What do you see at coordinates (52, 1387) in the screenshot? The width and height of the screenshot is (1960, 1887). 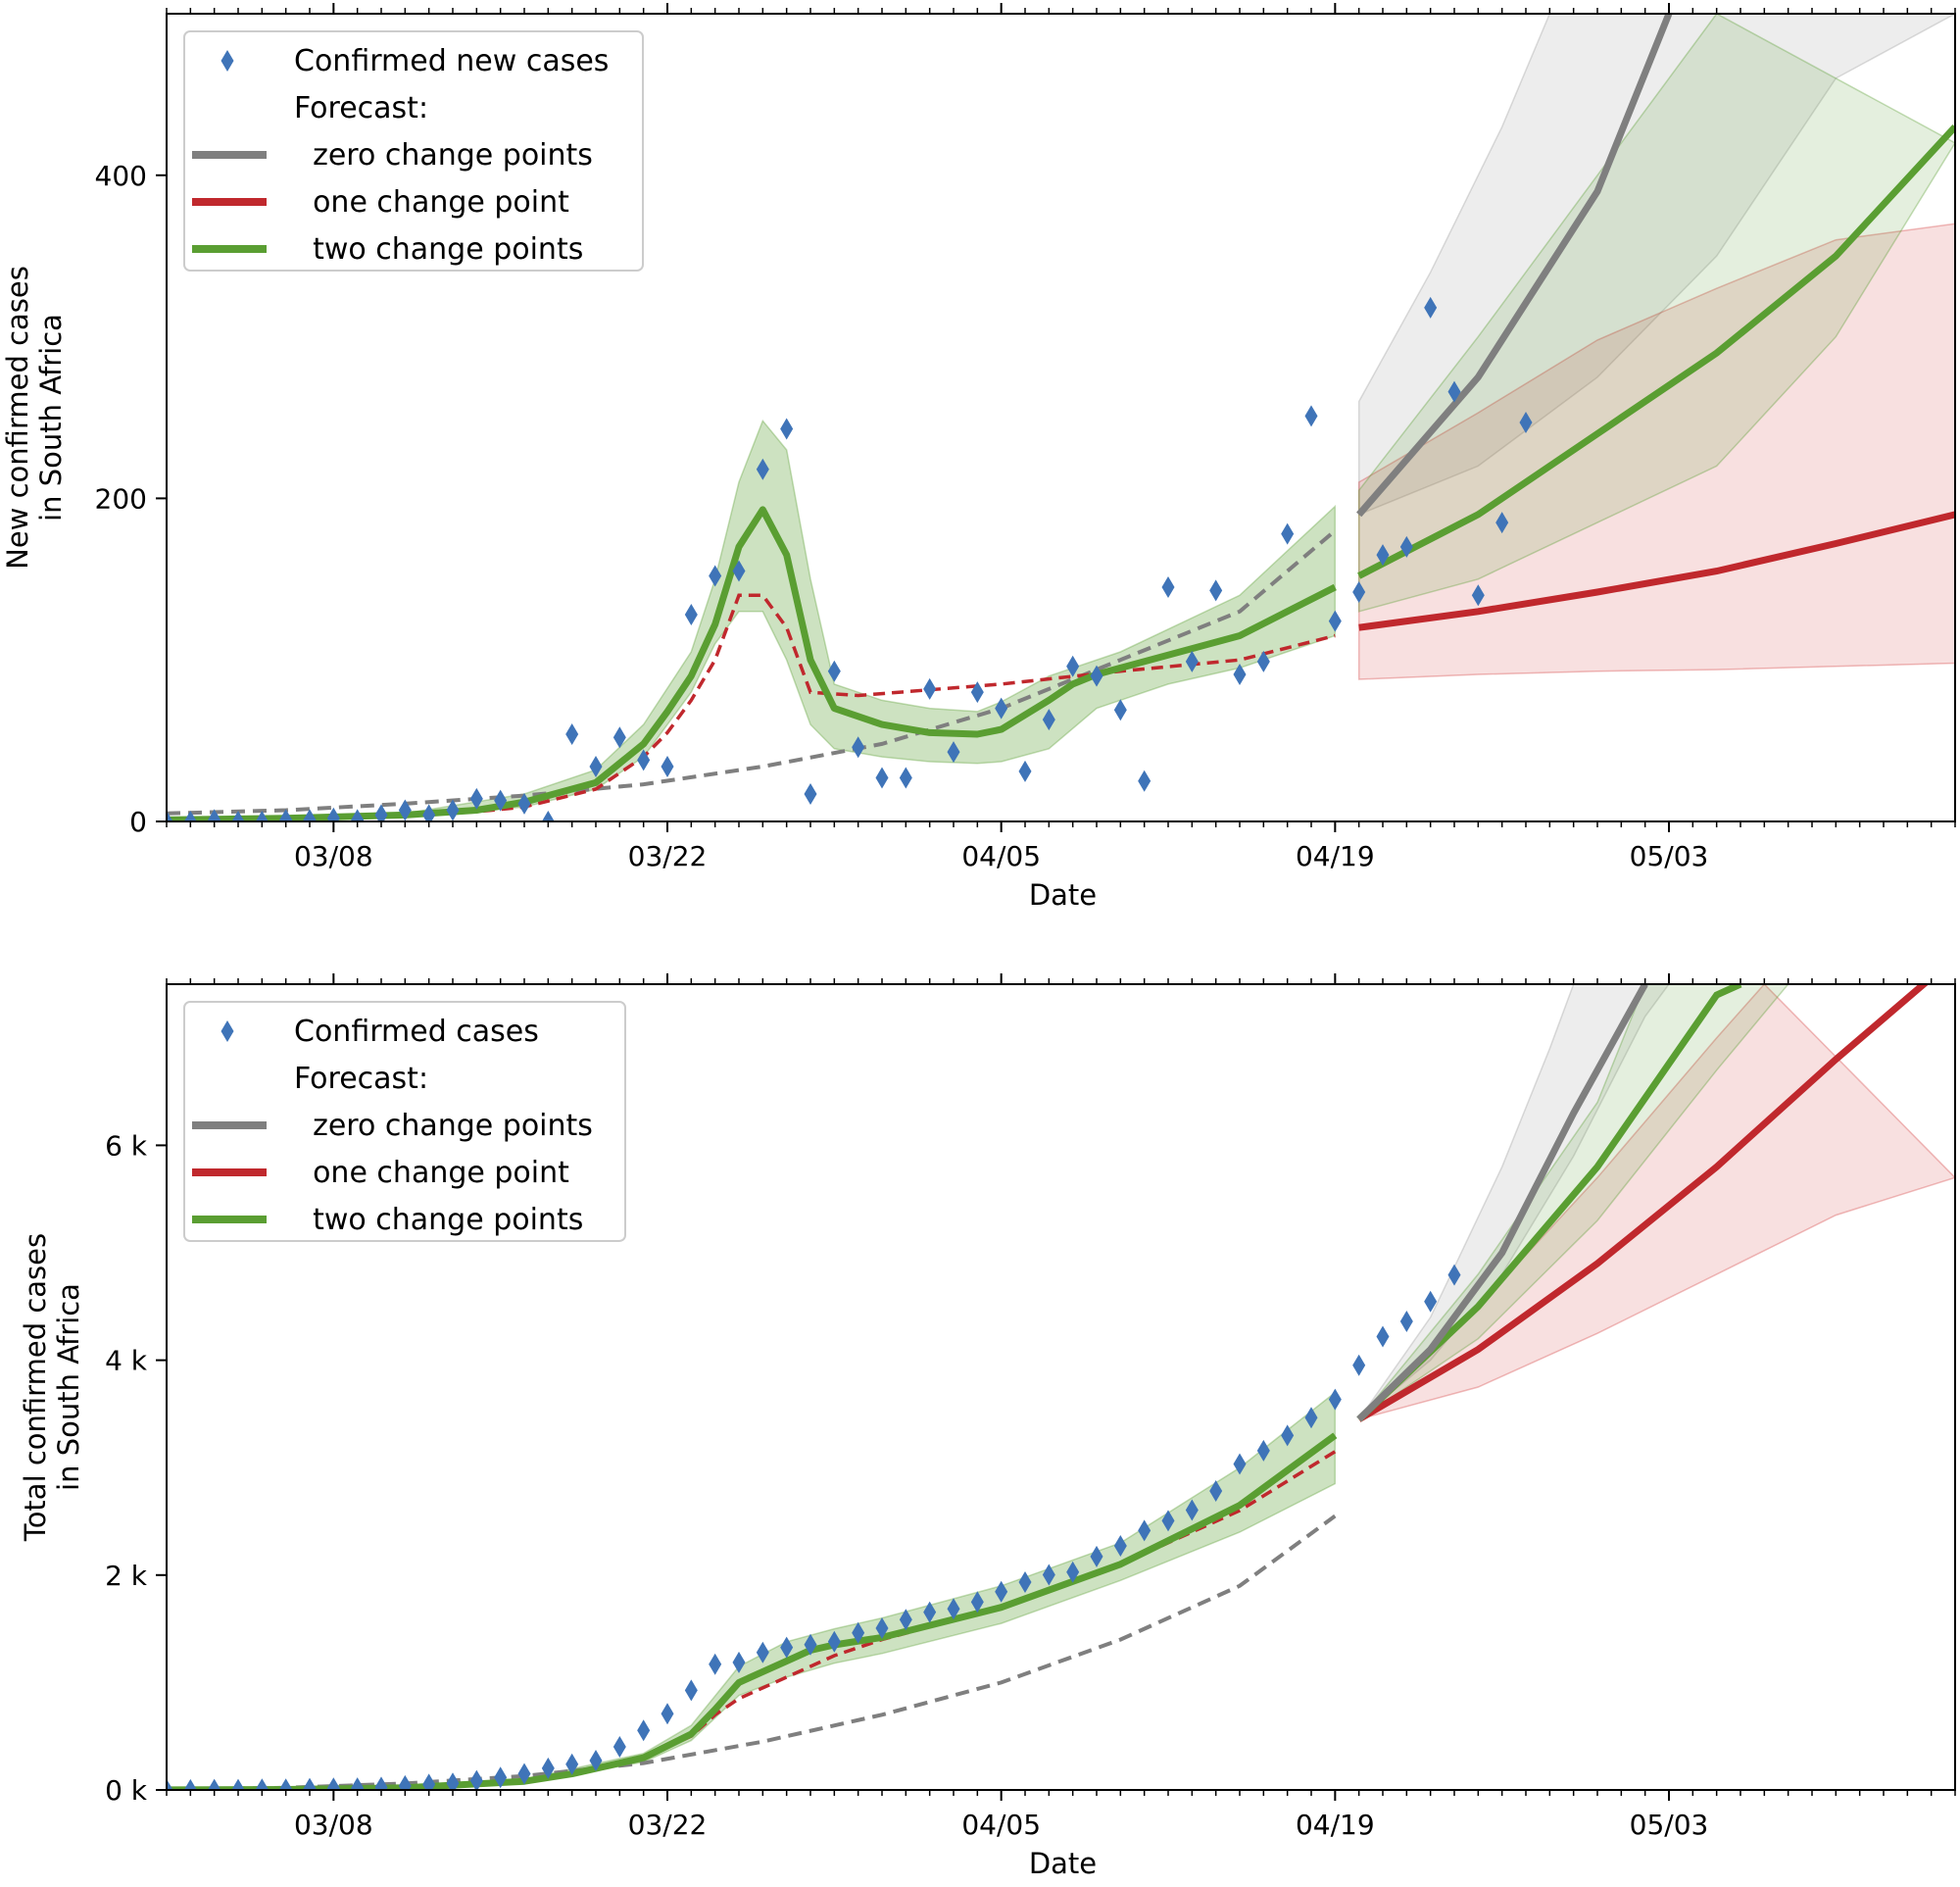 I see `y-axis-label: Total confirmed casesin South Africa` at bounding box center [52, 1387].